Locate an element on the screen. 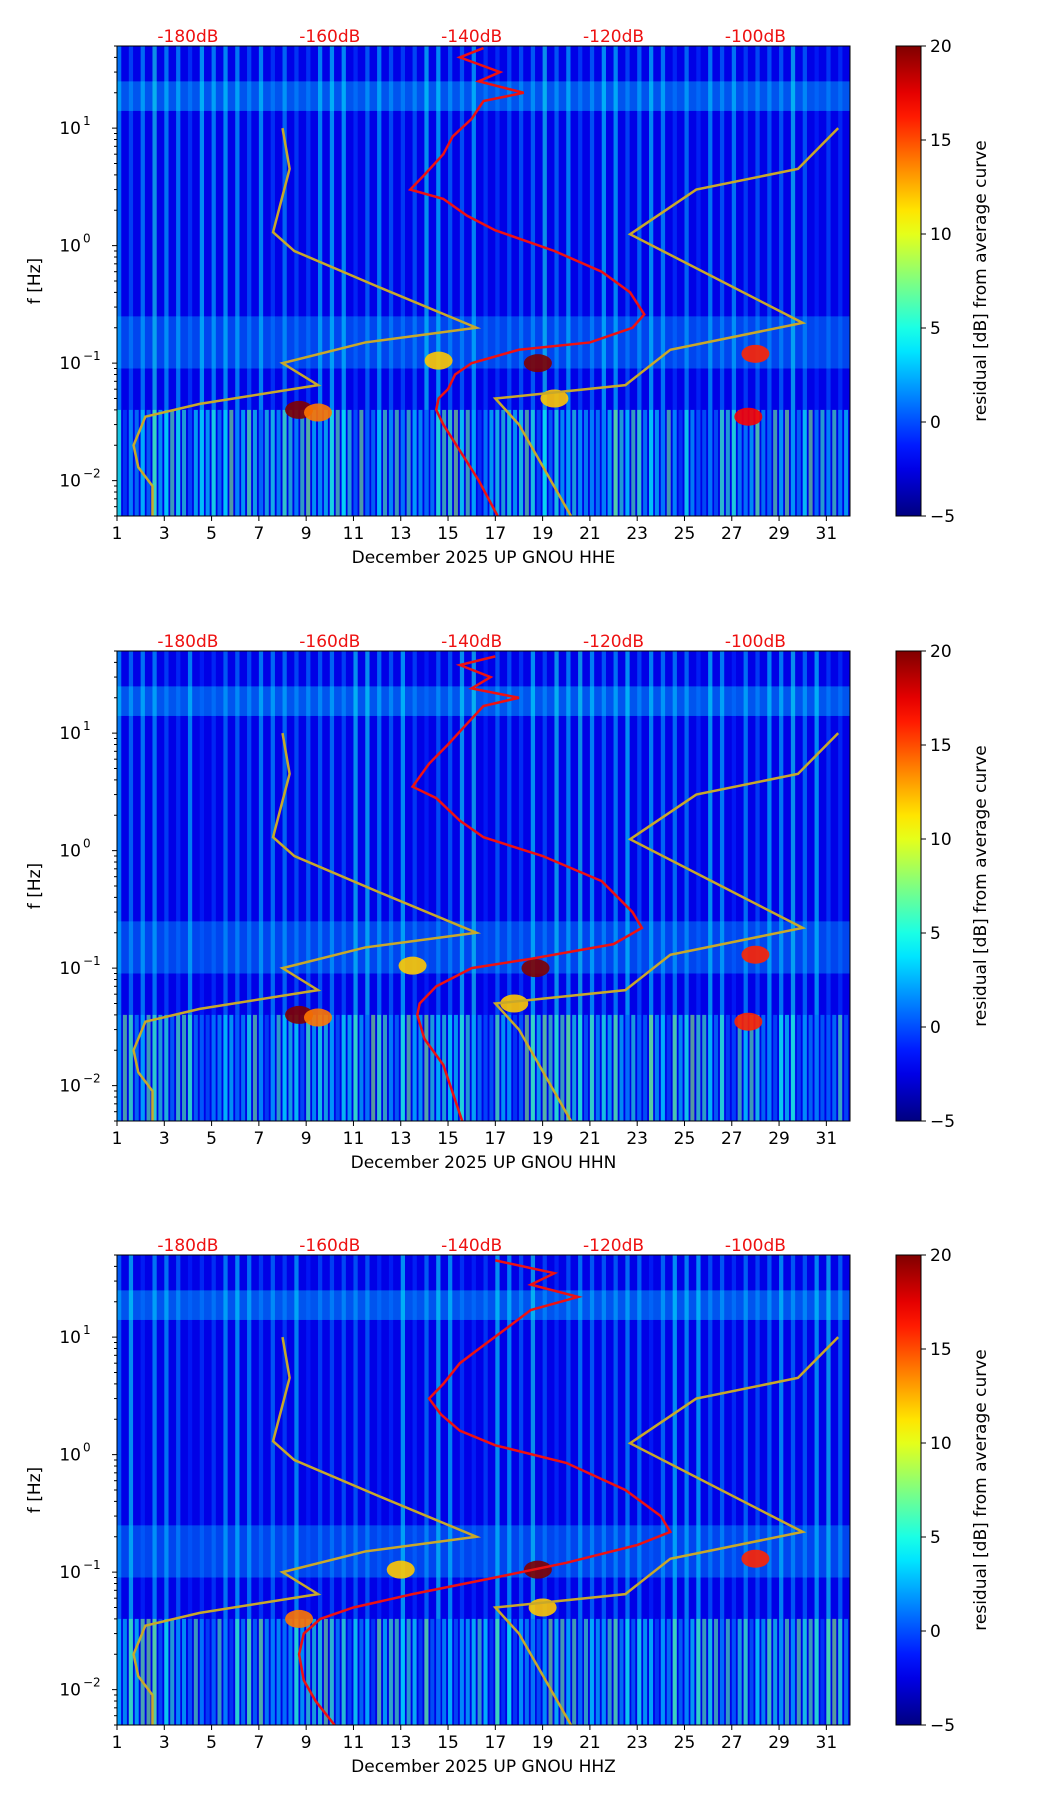 This screenshot has width=1052, height=1806. x-tick-label: 17 is located at coordinates (496, 534).